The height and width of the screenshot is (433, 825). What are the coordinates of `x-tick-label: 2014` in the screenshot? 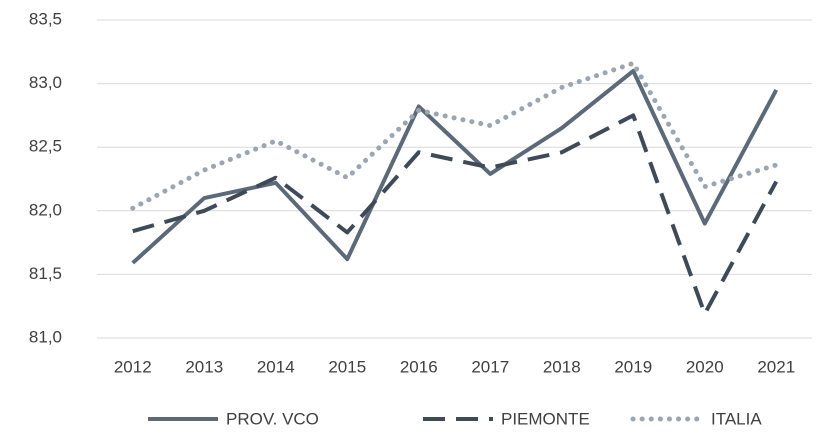 It's located at (276, 366).